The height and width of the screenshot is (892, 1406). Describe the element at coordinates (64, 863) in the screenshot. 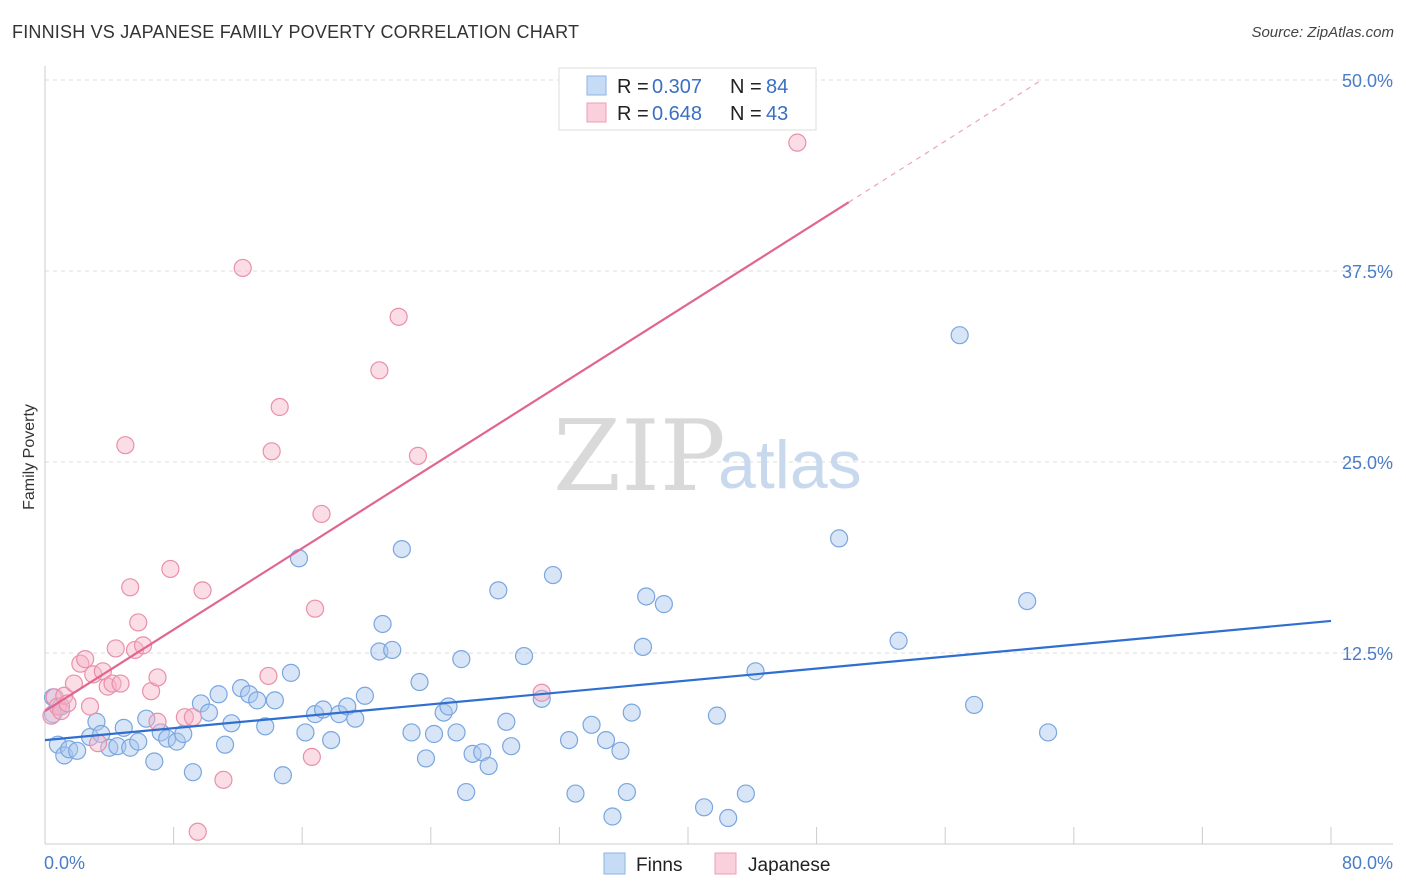

I see `x-tick-min: 0.0%` at that location.